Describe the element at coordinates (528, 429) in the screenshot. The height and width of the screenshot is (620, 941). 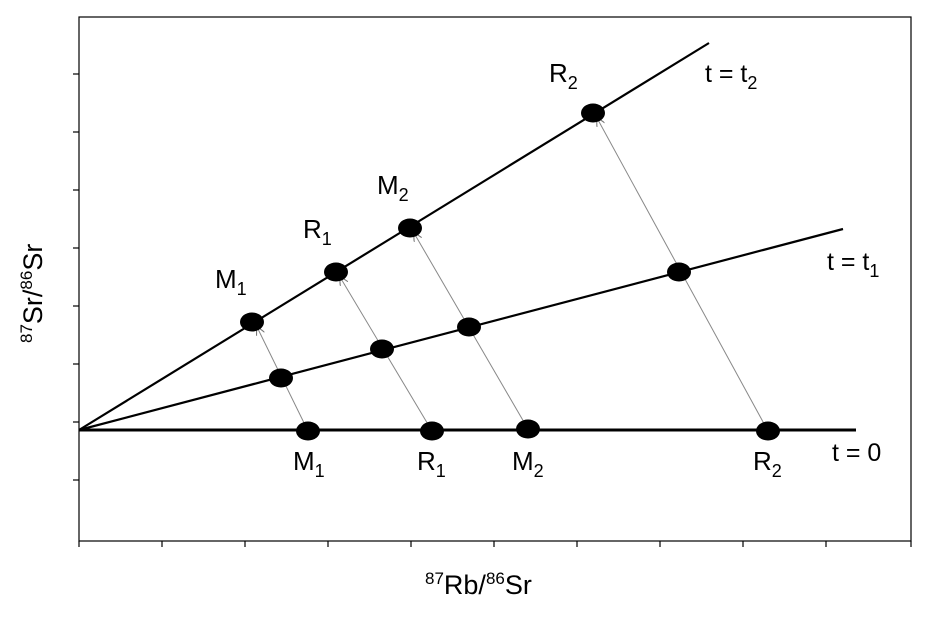
I see `dot-m2-t0` at that location.